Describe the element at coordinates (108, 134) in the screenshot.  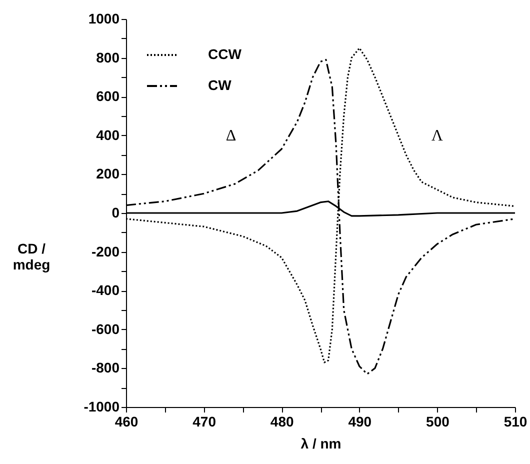
I see `y-tick-label: 400` at that location.